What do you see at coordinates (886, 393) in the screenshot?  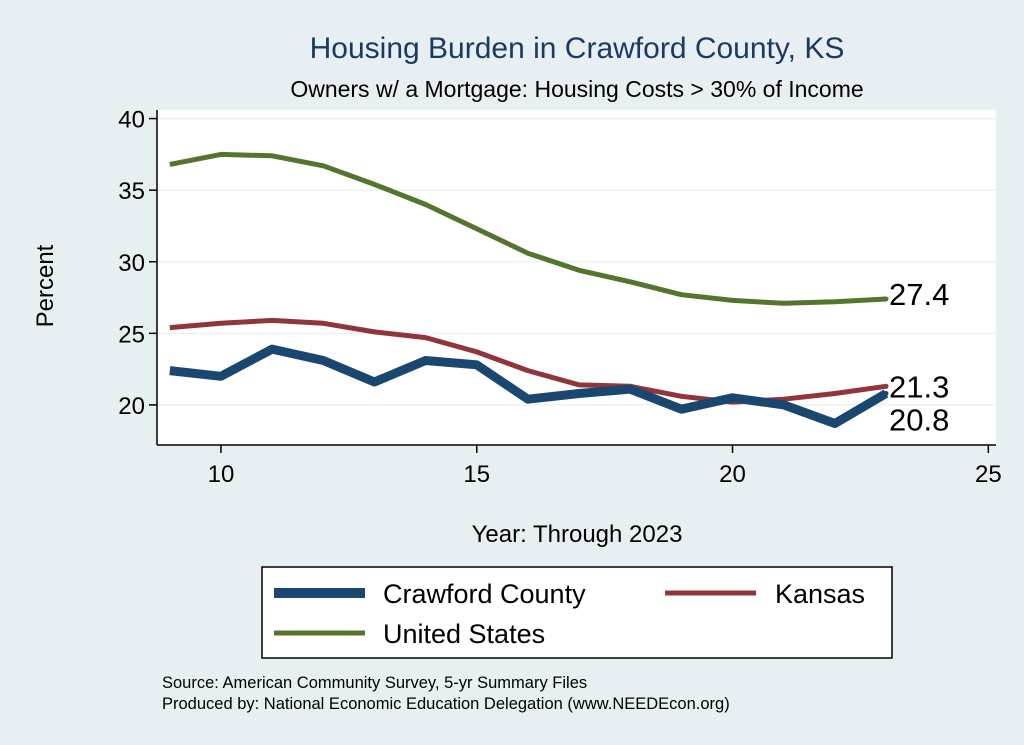 I see `end-point-crawford-county` at bounding box center [886, 393].